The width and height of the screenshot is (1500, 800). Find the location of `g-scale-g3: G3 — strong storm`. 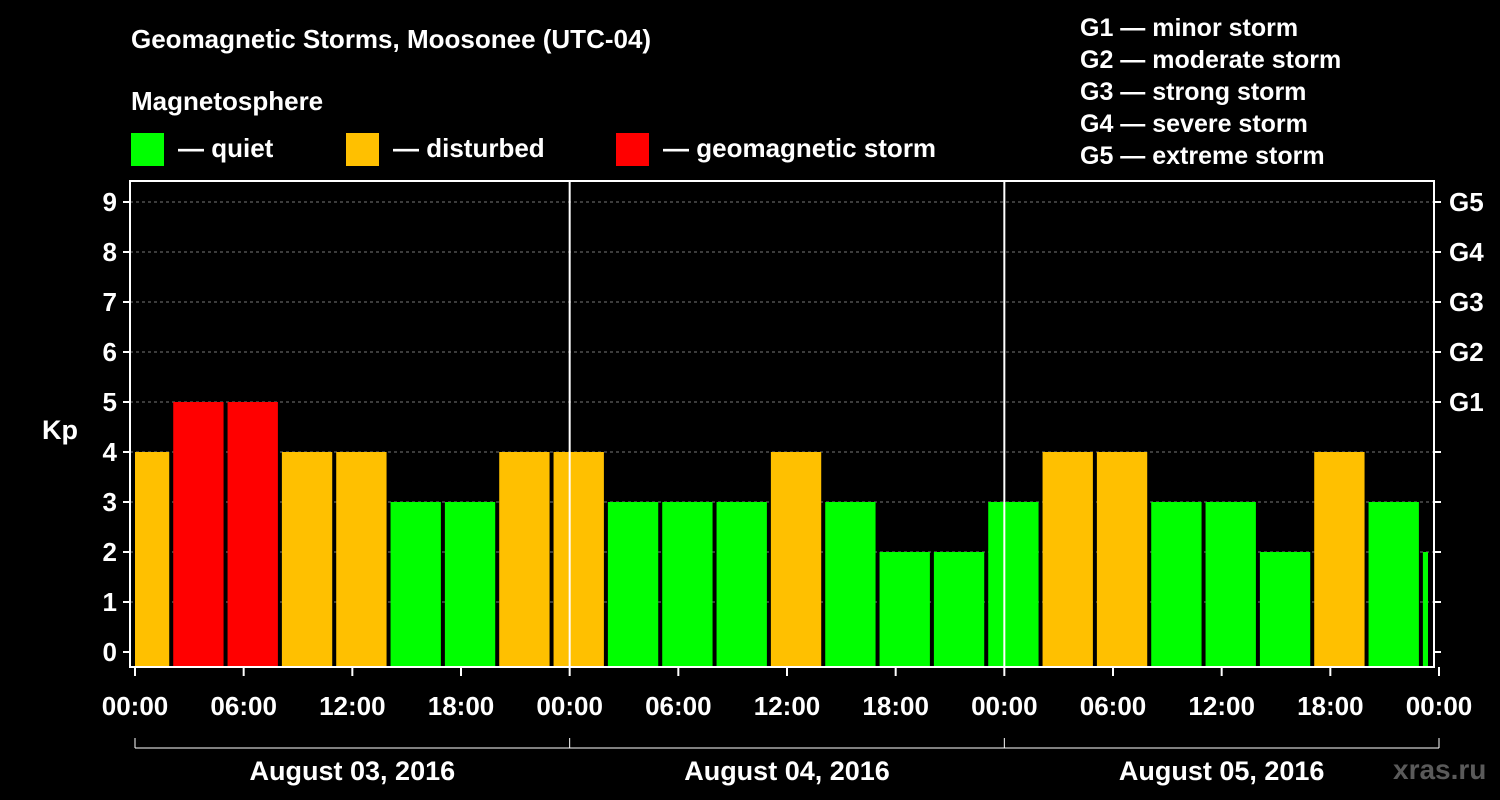

g-scale-g3: G3 — strong storm is located at coordinates (1193, 92).